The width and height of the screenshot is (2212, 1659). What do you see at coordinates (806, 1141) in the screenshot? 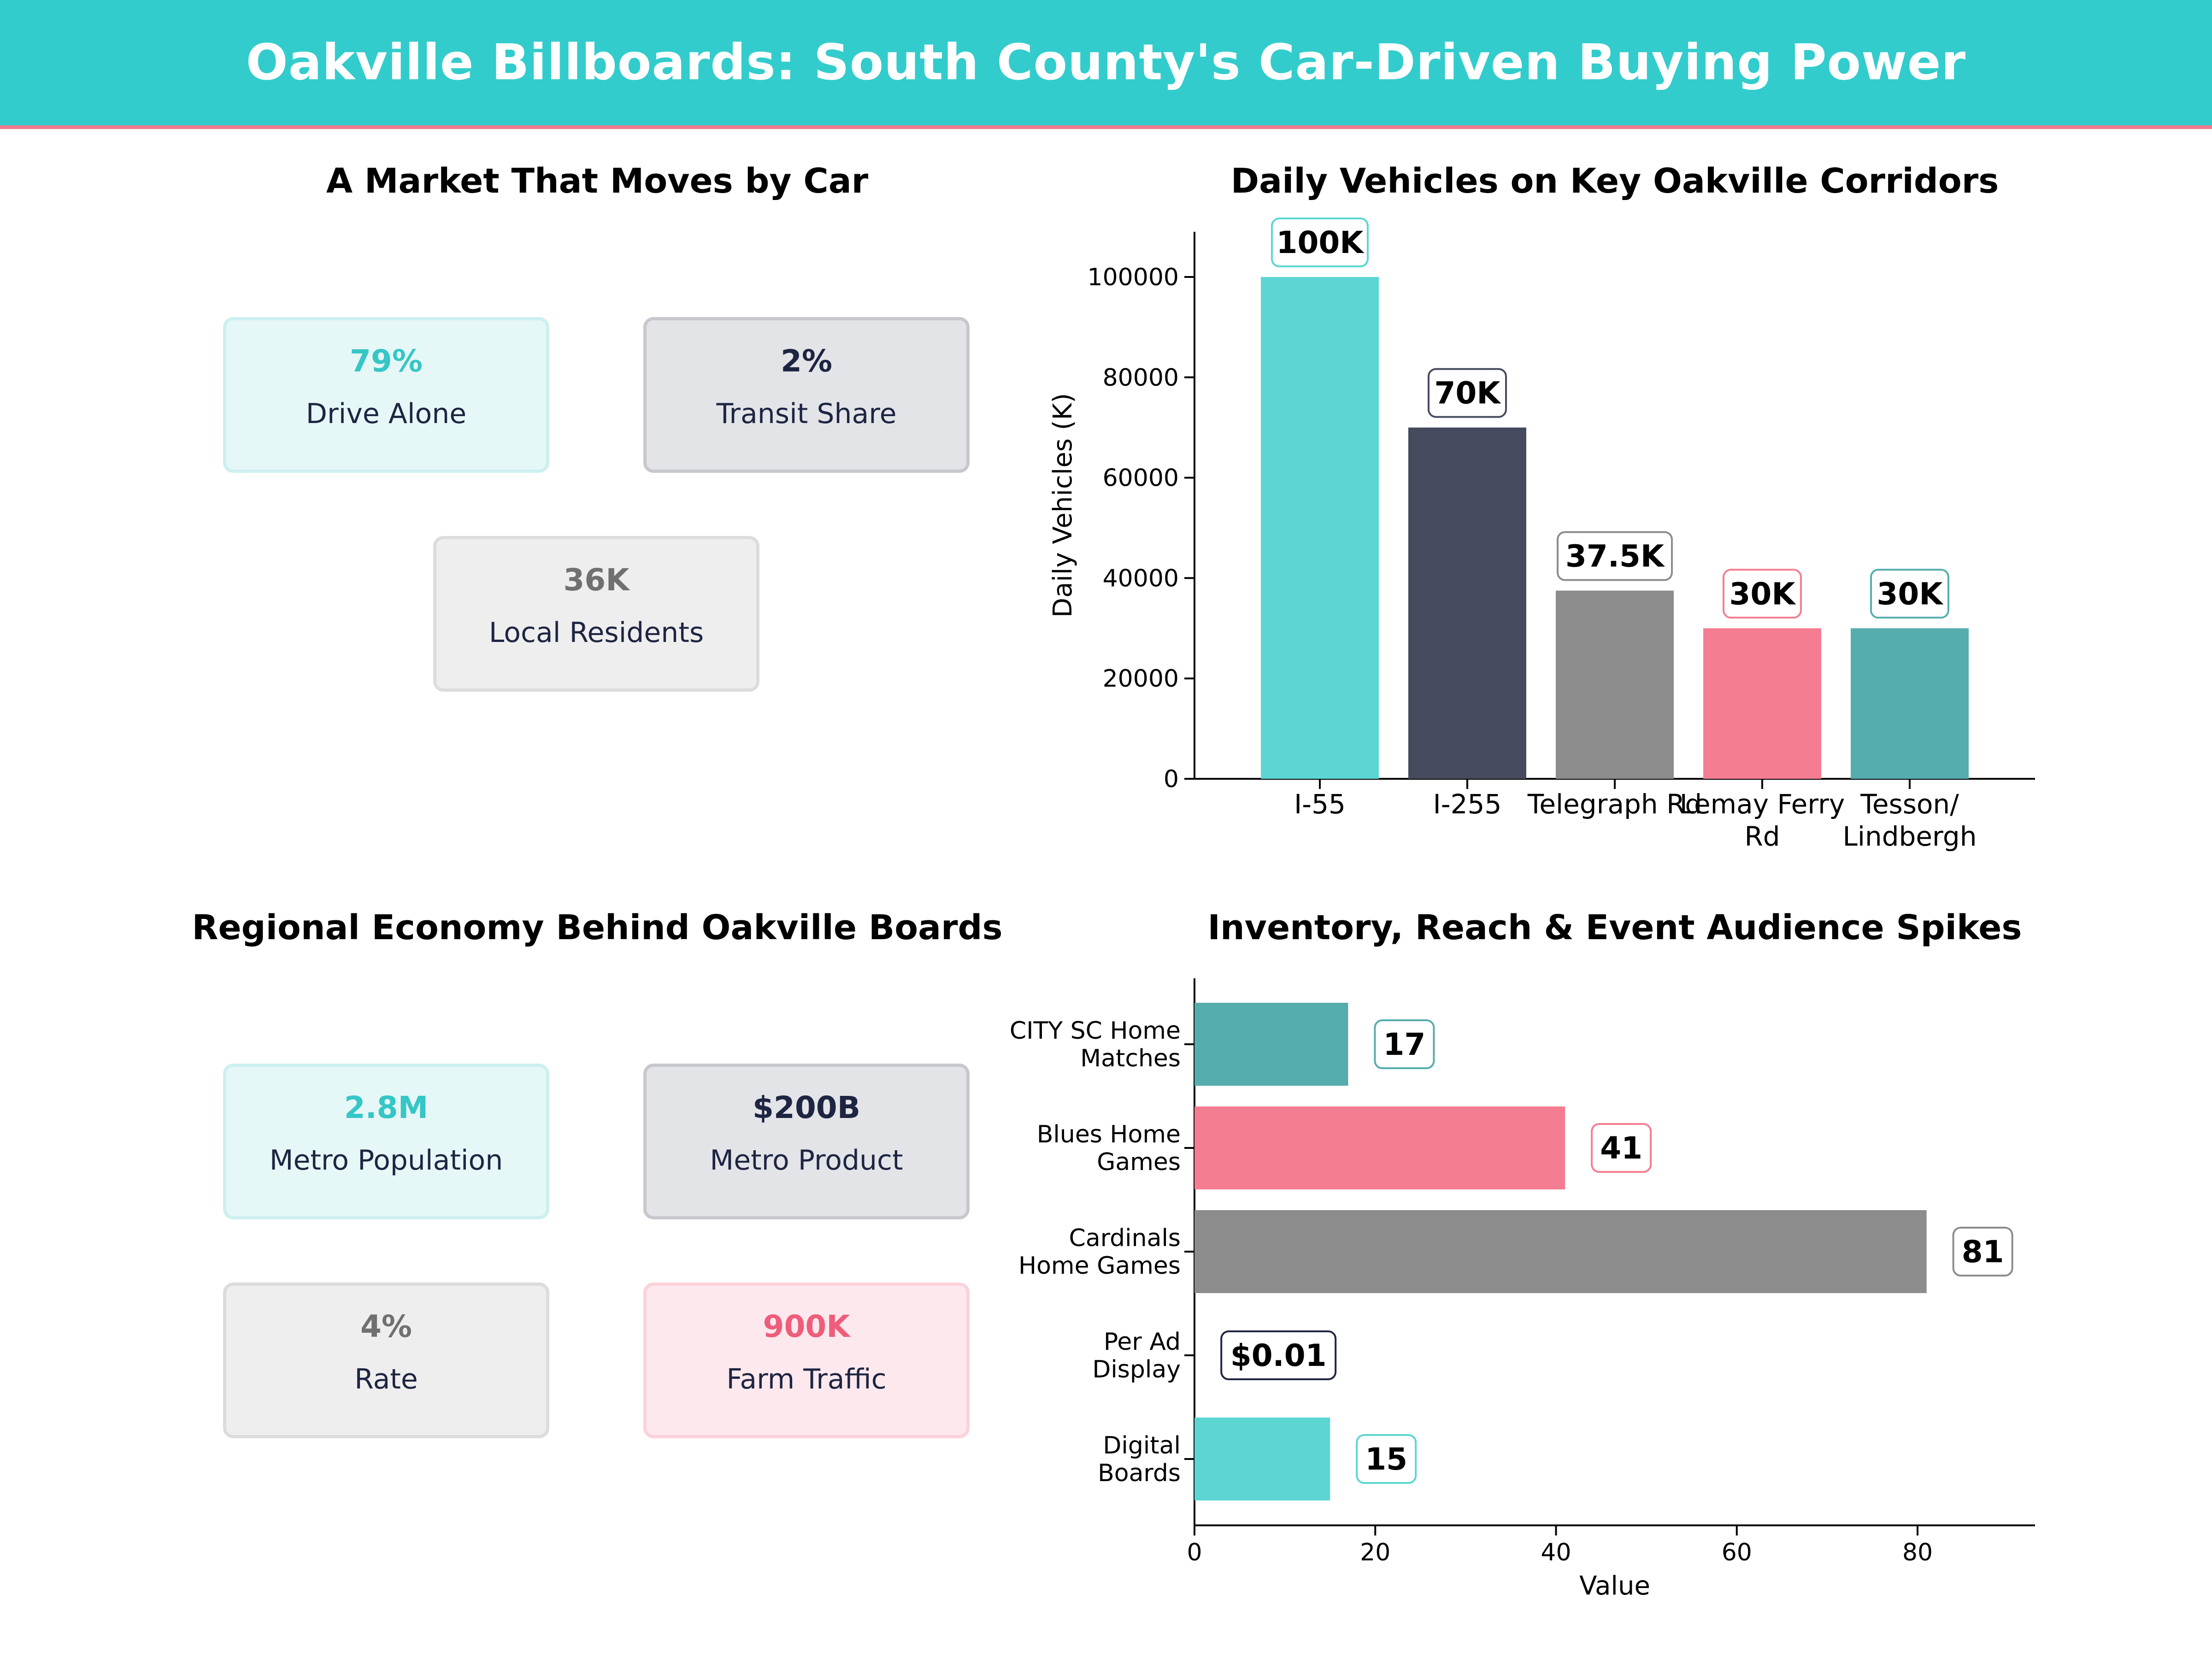
I see `kpi-card-metro-product: $200B Metro Product` at bounding box center [806, 1141].